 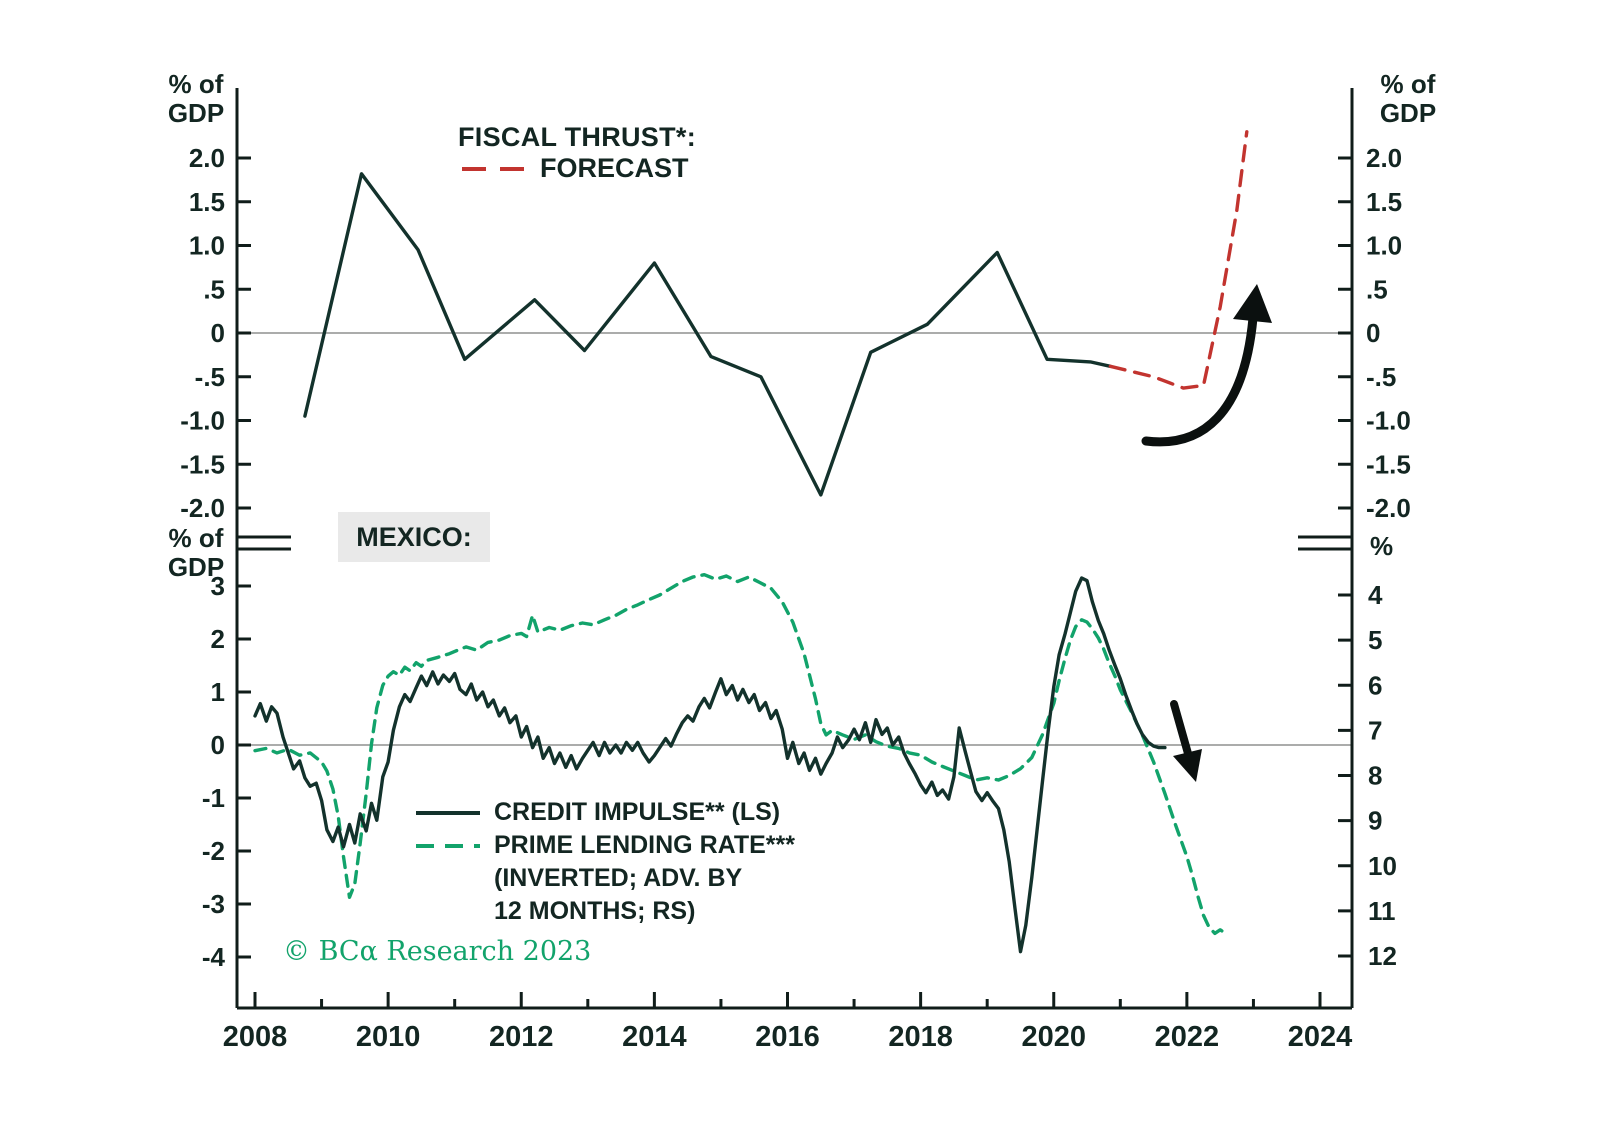 I want to click on y-axis-unit-bottom-right: %, so click(x=1382, y=546).